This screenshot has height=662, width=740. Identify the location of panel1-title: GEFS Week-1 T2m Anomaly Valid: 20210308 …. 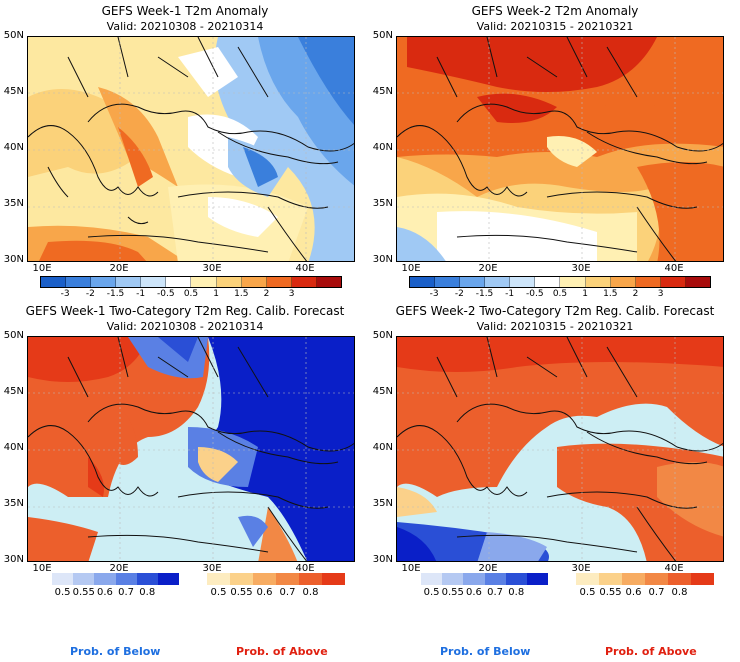
(185, 19).